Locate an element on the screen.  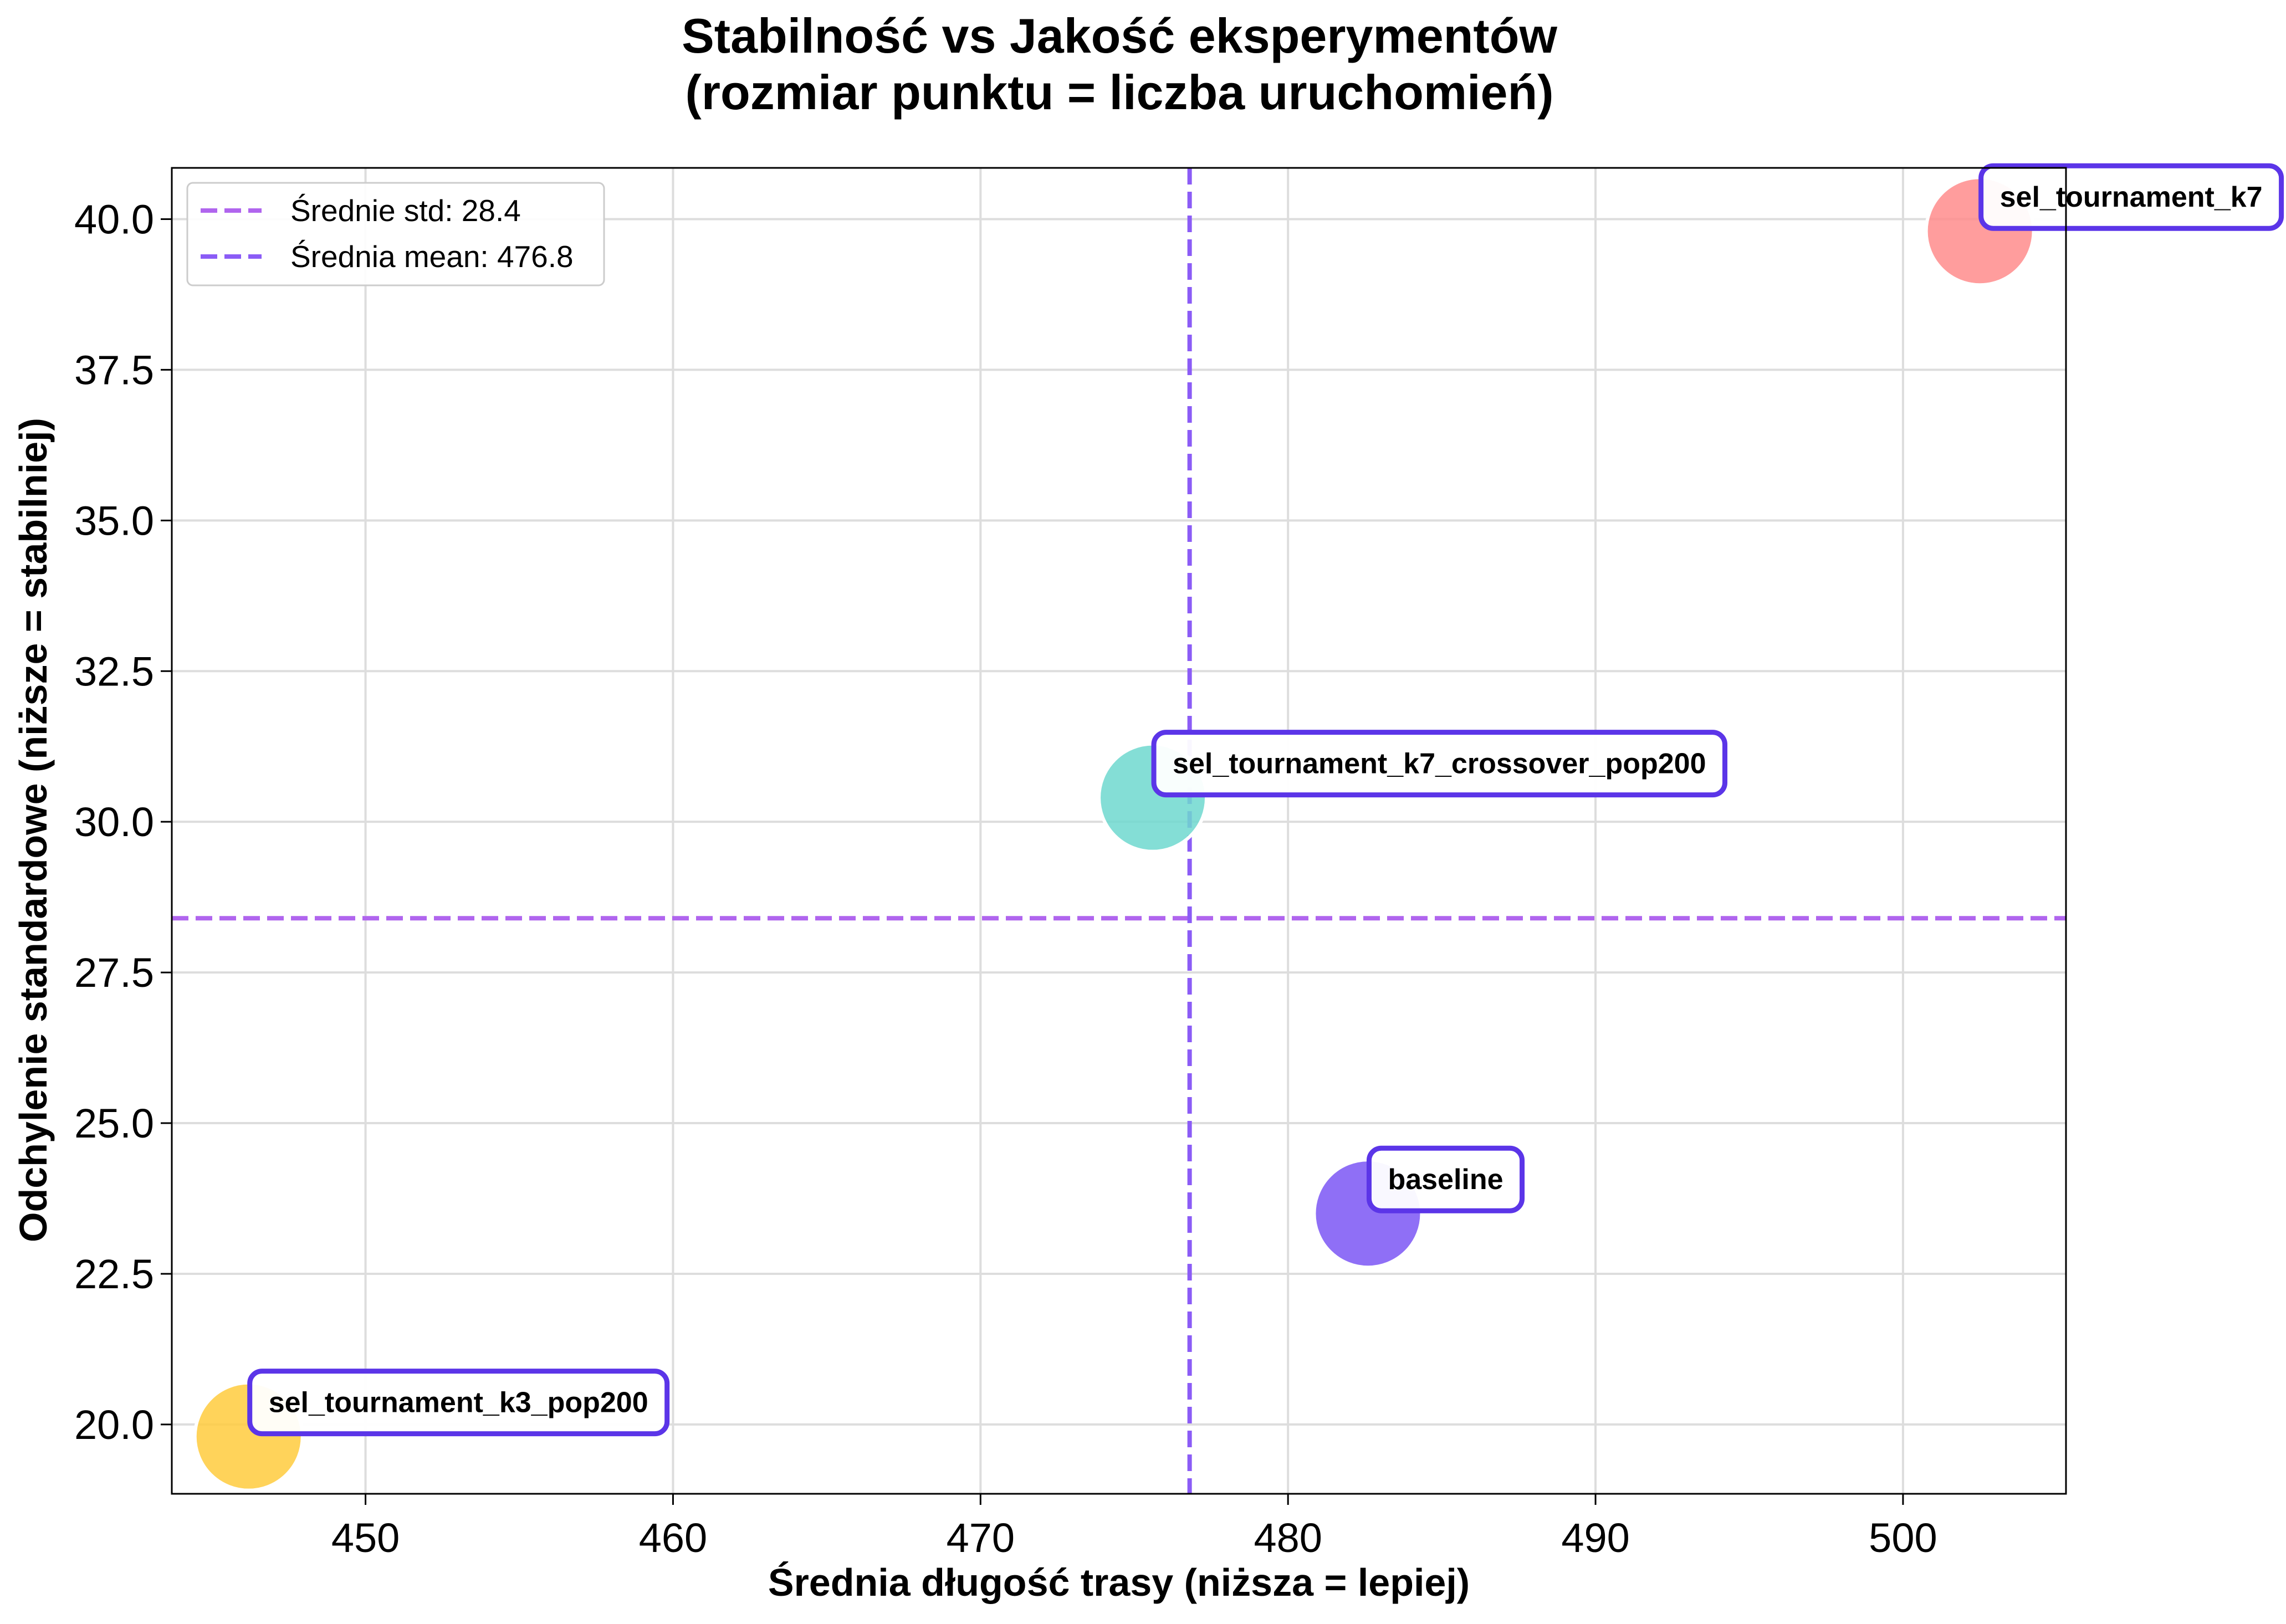
point-label-text: baseline is located at coordinates (1445, 1180).